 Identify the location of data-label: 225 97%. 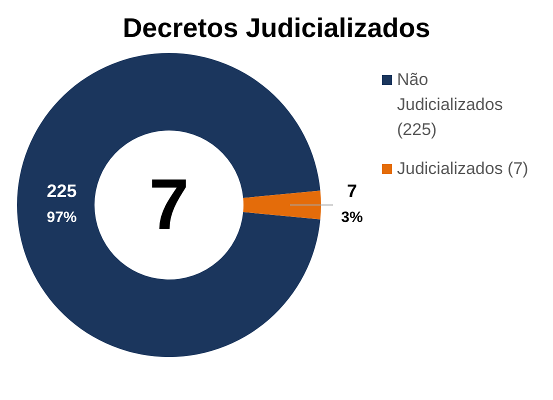
(61, 203).